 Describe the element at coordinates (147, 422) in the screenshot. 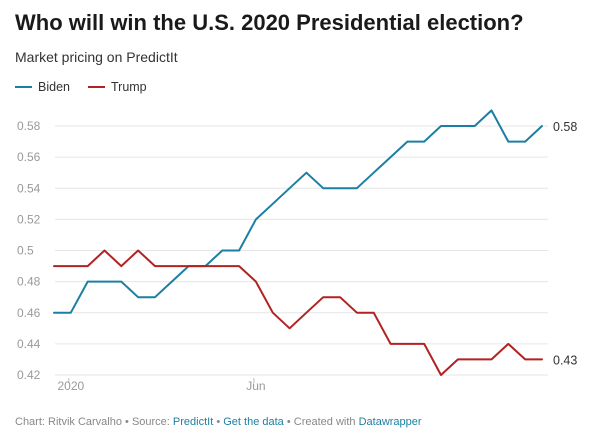

I see `footer-sep-source: • Source:` at that location.